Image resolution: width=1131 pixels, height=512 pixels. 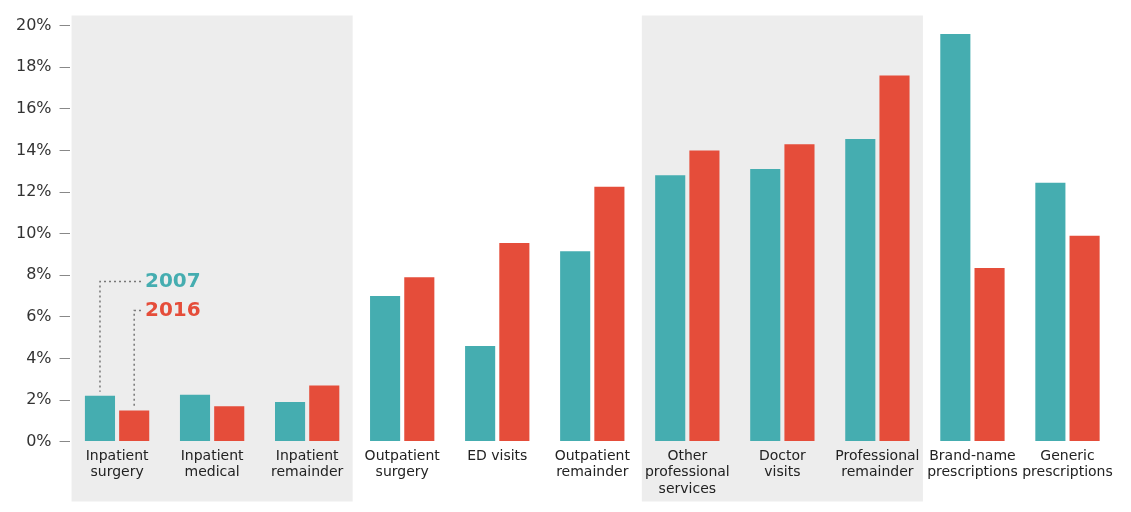 What do you see at coordinates (117, 463) in the screenshot?
I see `x-tick-label: Inpatient surgery` at bounding box center [117, 463].